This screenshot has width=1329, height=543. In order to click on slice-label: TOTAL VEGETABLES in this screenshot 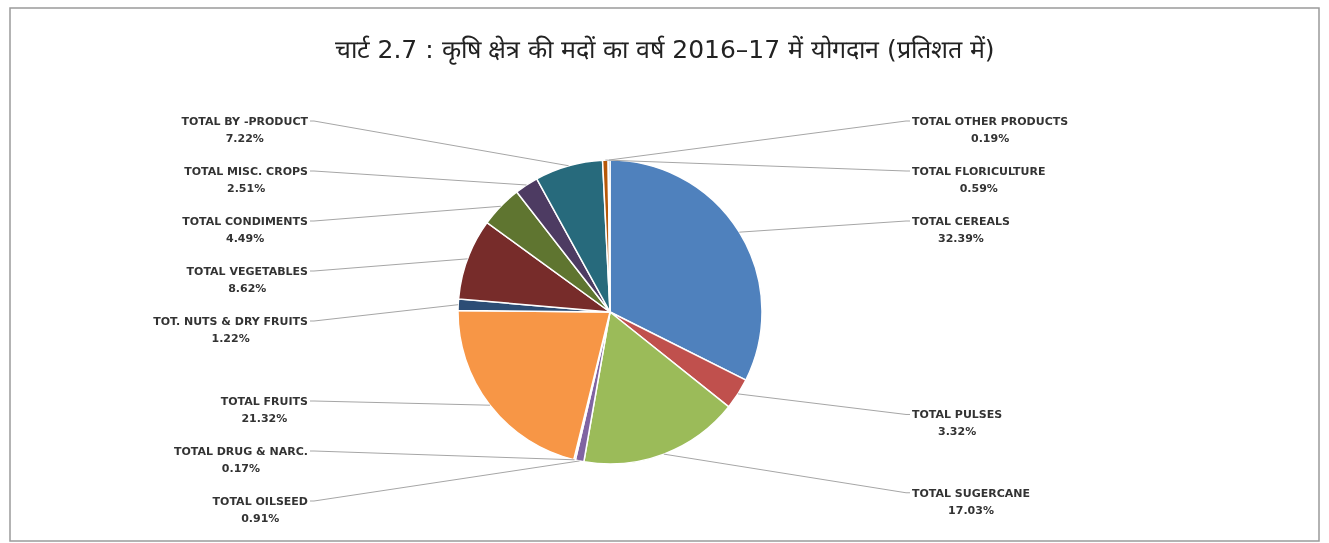, I will do `click(247, 271)`.